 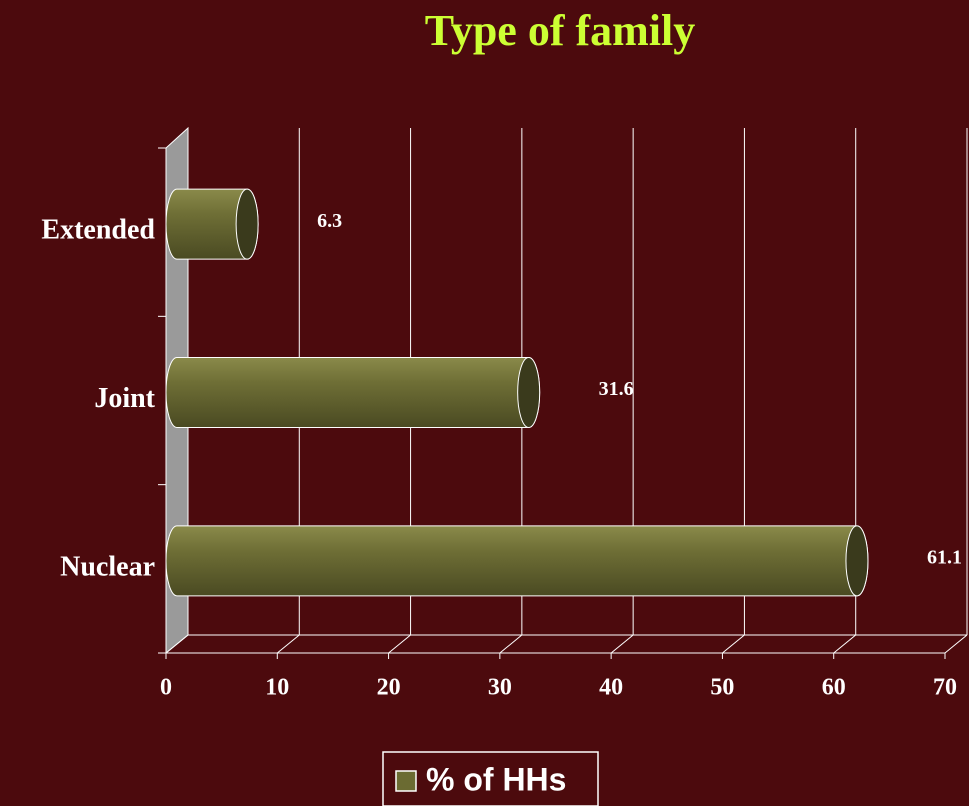 What do you see at coordinates (277, 688) in the screenshot?
I see `x-tick-label: 10` at bounding box center [277, 688].